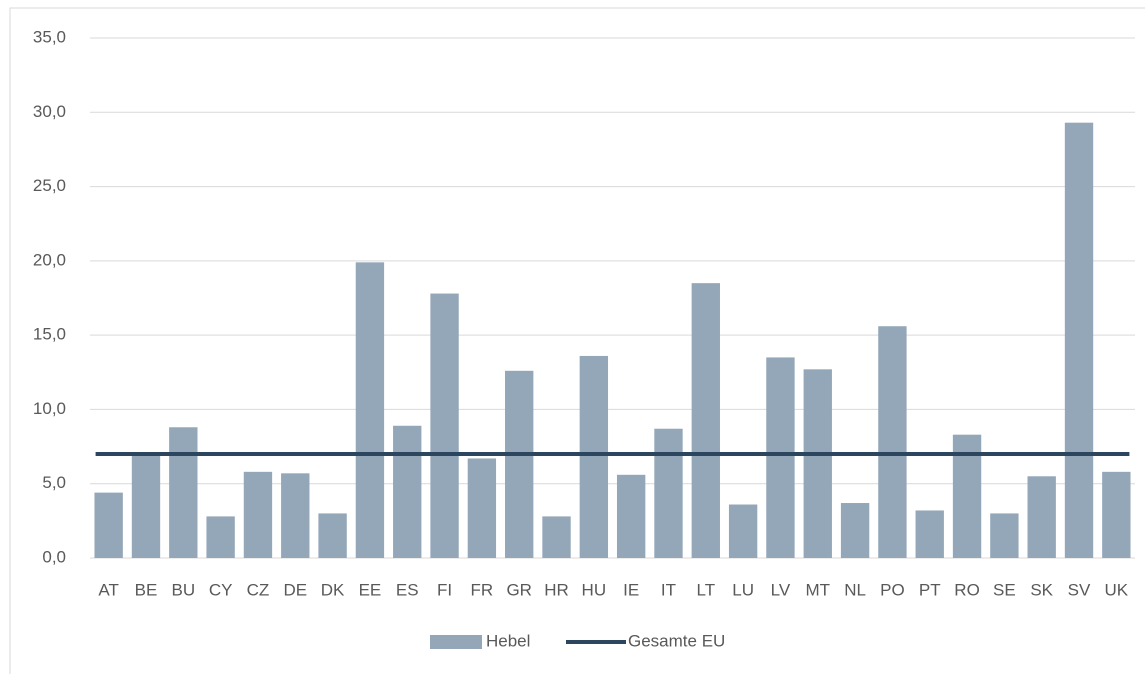  I want to click on x-tick-label: EE, so click(370, 589).